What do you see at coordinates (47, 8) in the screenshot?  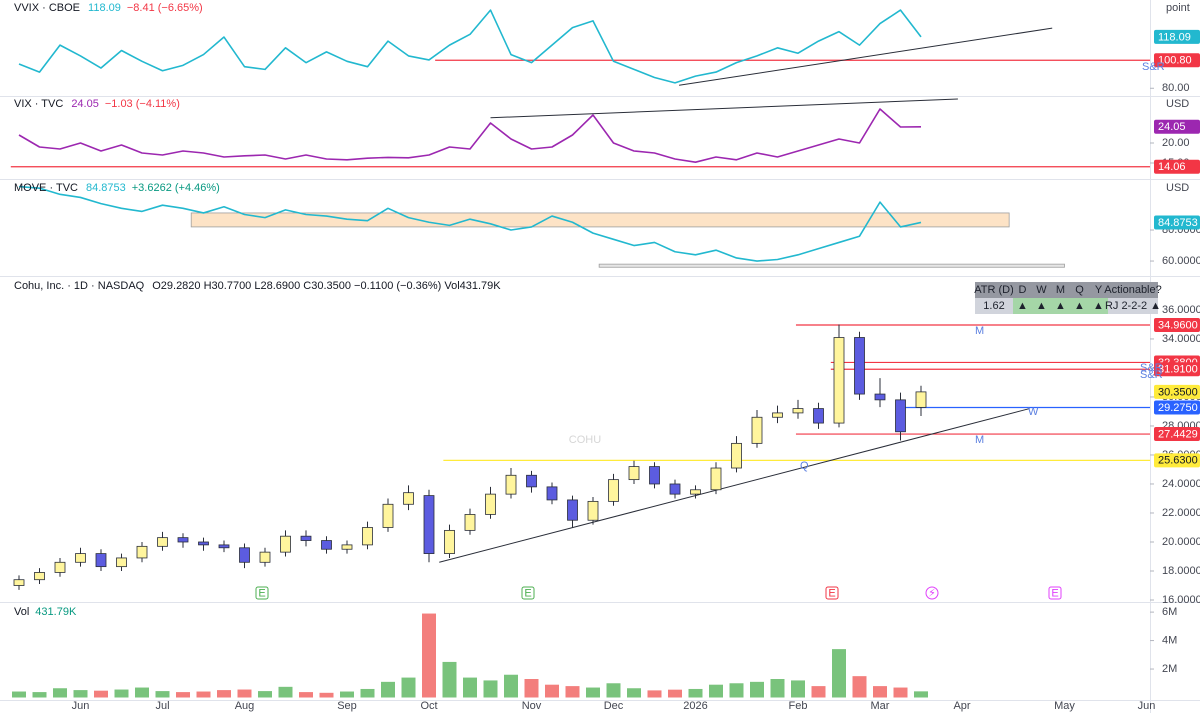 I see `legend-name: VVIX · CBOE` at bounding box center [47, 8].